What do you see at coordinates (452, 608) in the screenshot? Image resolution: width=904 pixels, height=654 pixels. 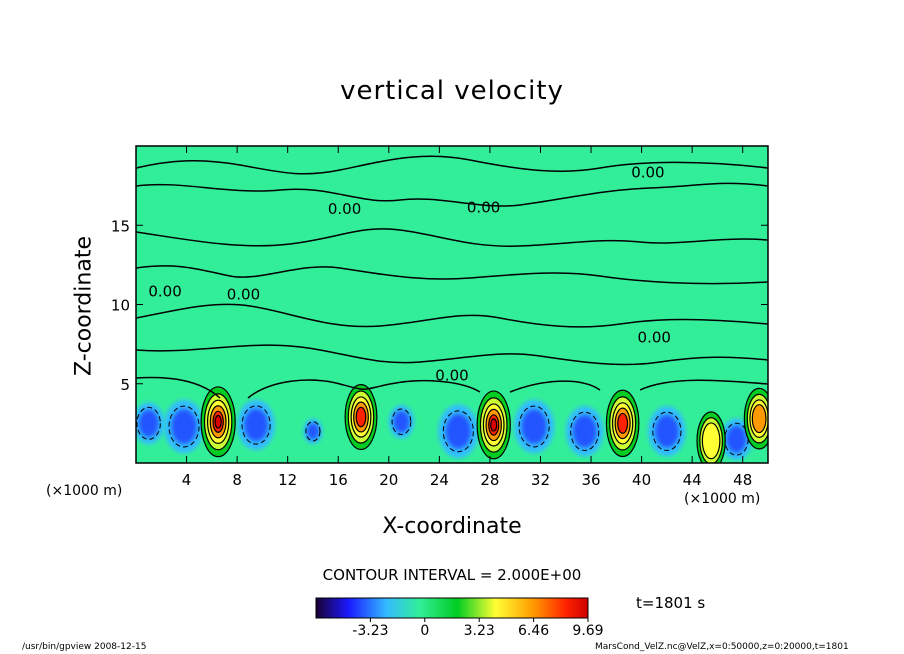 I see `colorbar` at bounding box center [452, 608].